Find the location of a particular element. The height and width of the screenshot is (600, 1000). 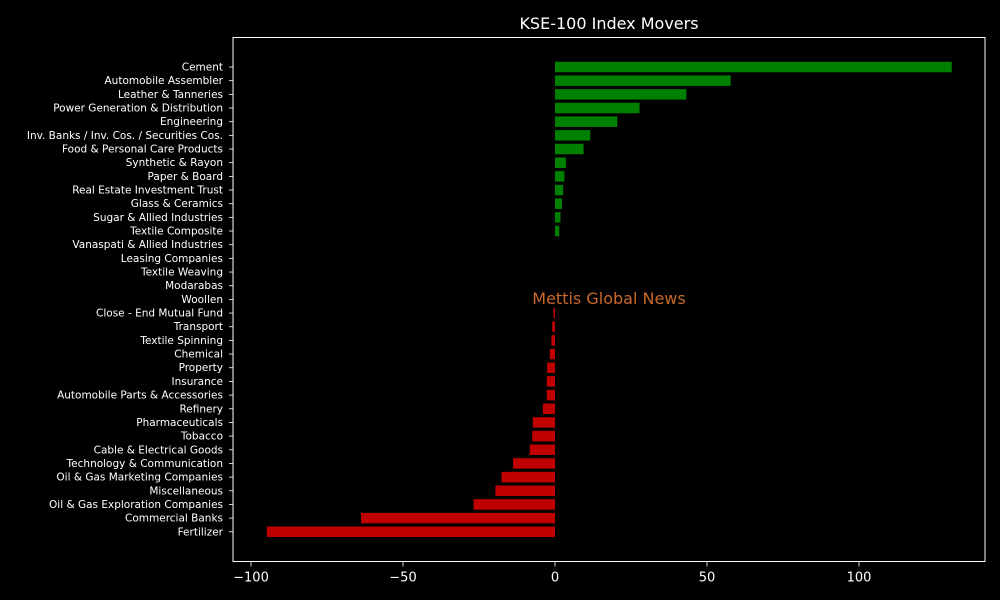

watermark-text: Mettis Global News is located at coordinates (608, 298).